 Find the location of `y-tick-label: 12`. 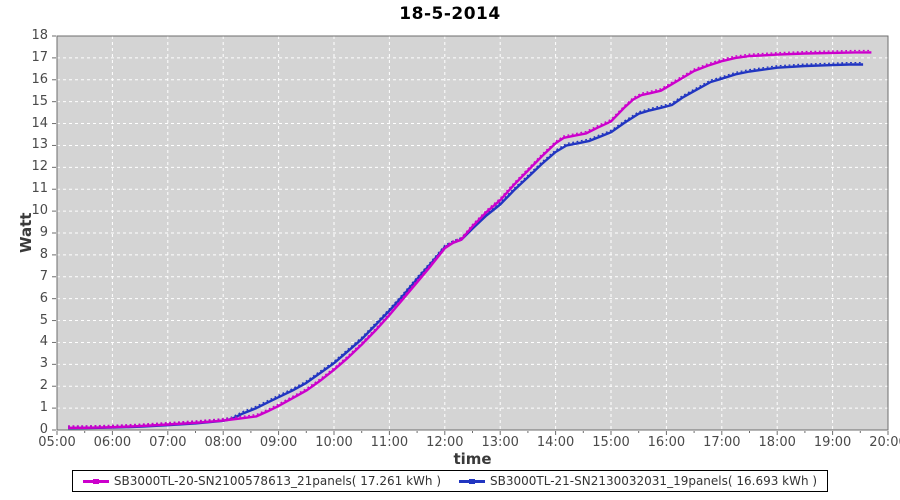

y-tick-label: 12 is located at coordinates (39, 167).